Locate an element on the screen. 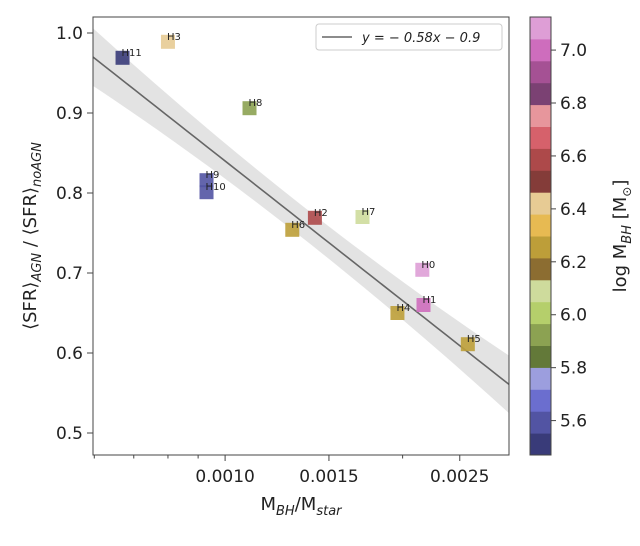  colorbar-tick-label: 5.6 is located at coordinates (573, 422).